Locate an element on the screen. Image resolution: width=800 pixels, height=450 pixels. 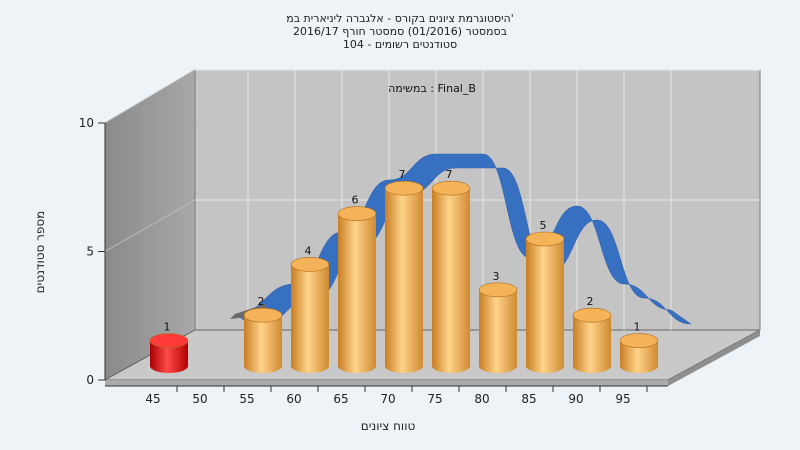
x-tick-label: 95 is located at coordinates (622, 399).